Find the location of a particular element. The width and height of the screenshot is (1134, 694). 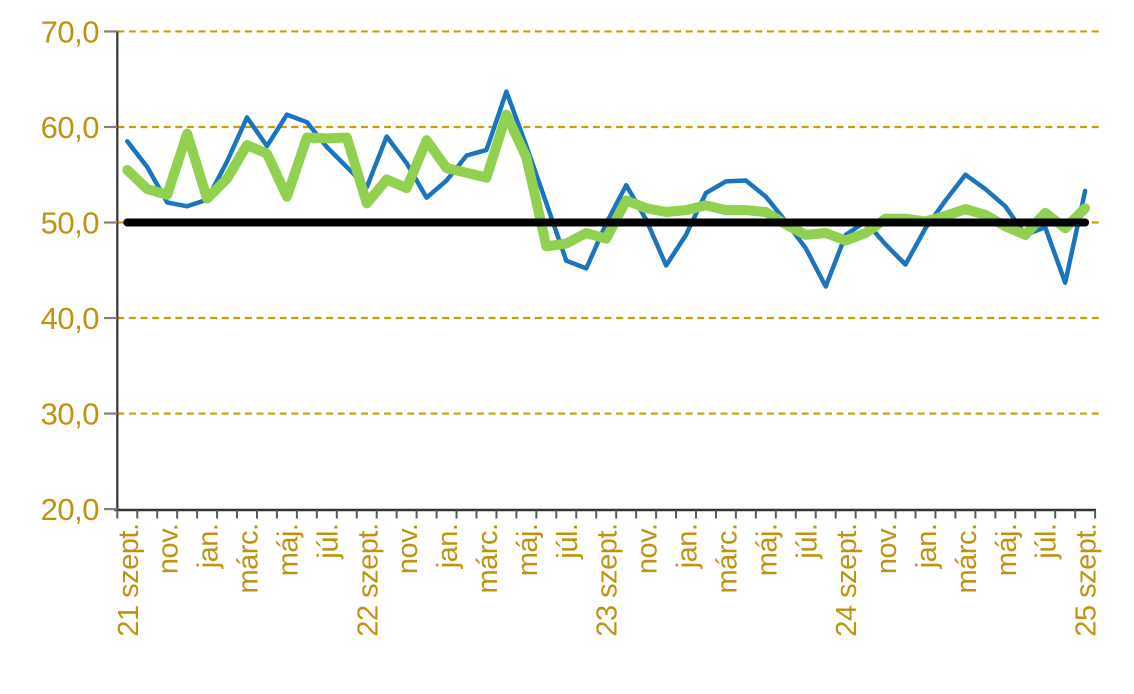

y-axis-tick-label: 50,0 is located at coordinates (70, 223).